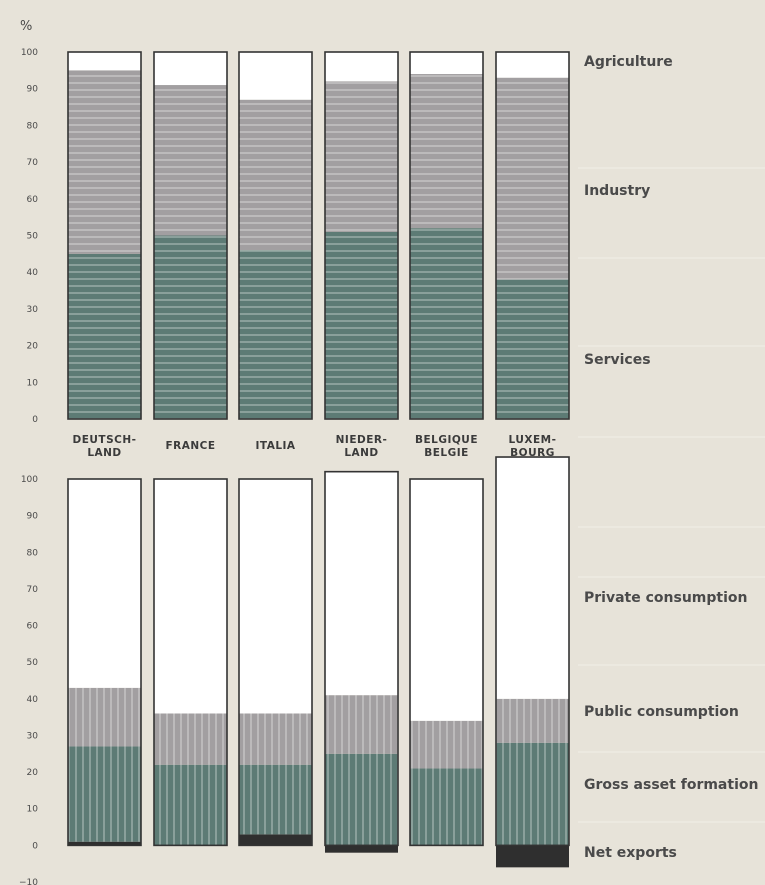  What do you see at coordinates (617, 360) in the screenshot?
I see `legend-label-services: Services` at bounding box center [617, 360].